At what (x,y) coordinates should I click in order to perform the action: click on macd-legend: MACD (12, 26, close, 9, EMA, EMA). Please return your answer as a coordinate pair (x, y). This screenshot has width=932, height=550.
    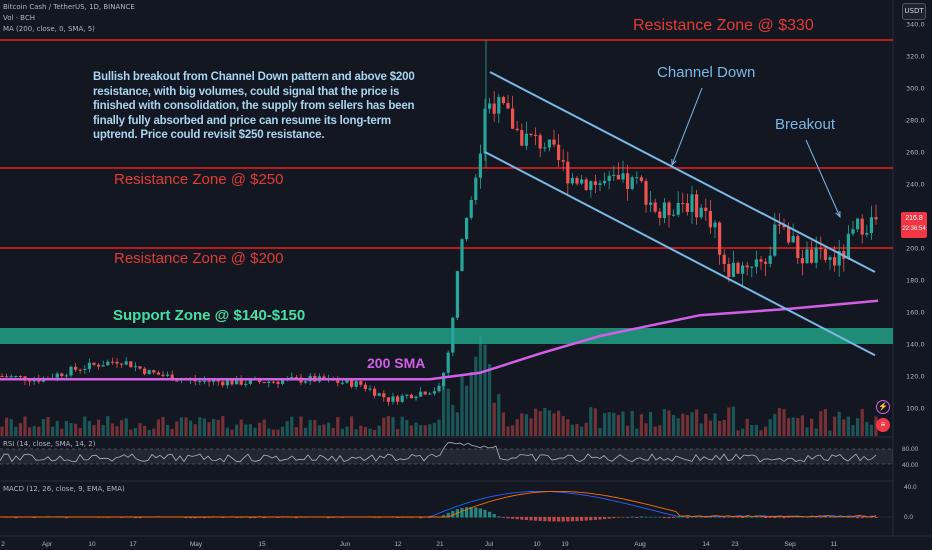
    Looking at the image, I should click on (64, 489).